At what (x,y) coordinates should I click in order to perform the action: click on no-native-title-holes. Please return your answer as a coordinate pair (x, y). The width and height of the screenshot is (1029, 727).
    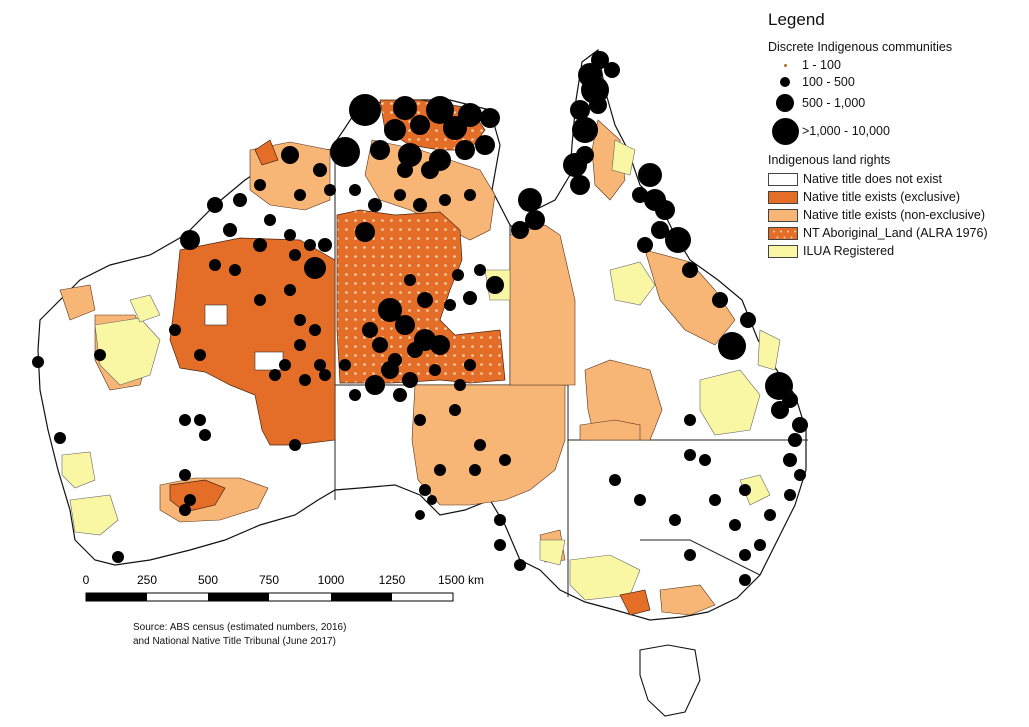
    Looking at the image, I should click on (244, 337).